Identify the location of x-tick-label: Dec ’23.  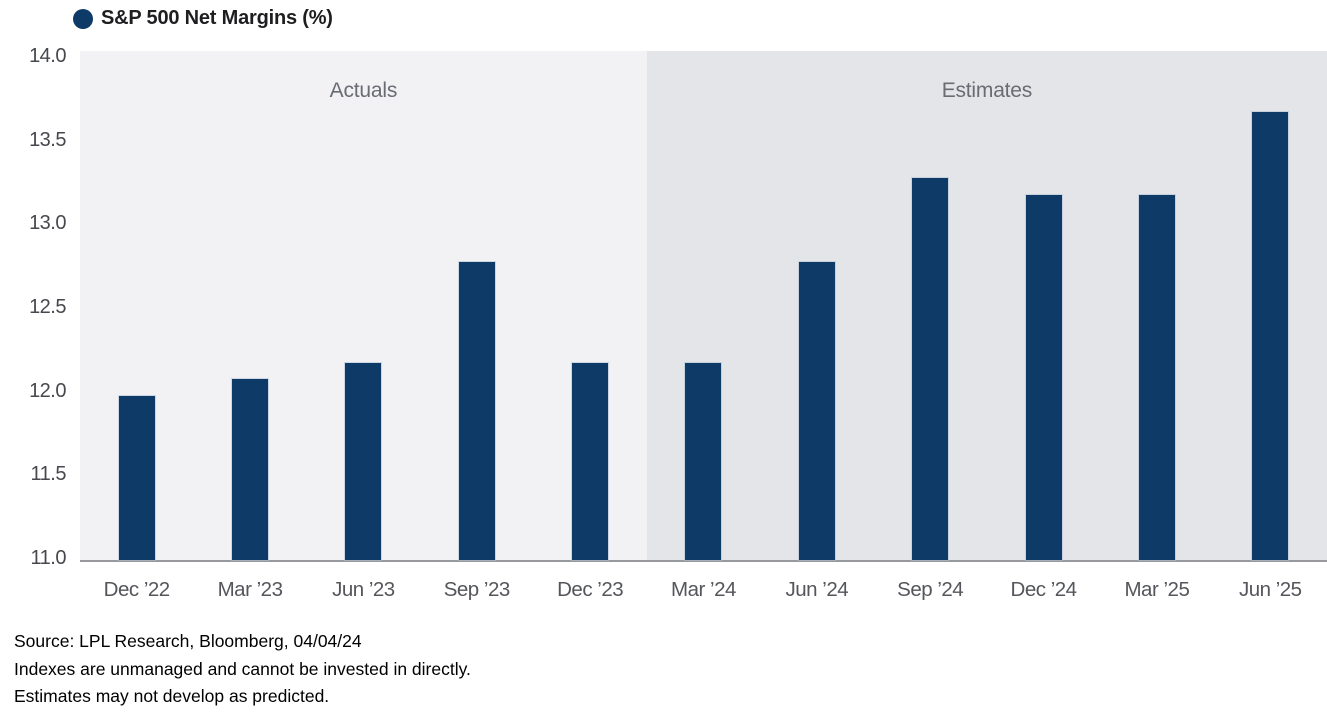
(590, 589).